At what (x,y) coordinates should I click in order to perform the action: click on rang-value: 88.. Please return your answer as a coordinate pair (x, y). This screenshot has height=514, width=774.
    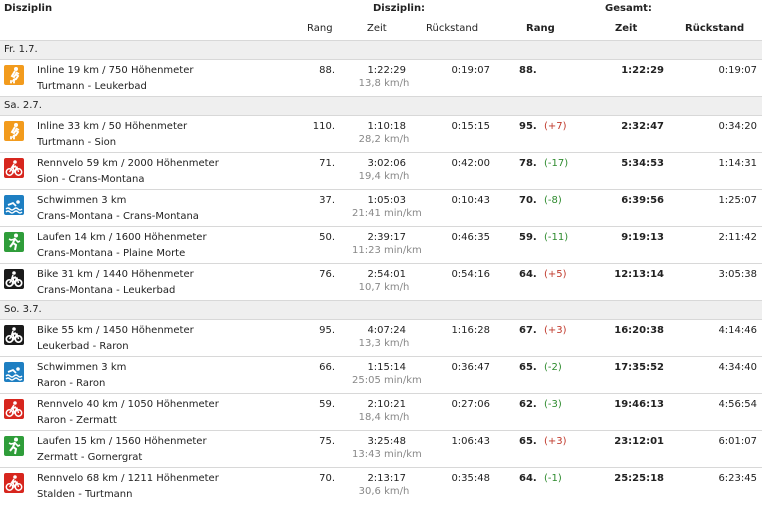
    Looking at the image, I should click on (327, 70).